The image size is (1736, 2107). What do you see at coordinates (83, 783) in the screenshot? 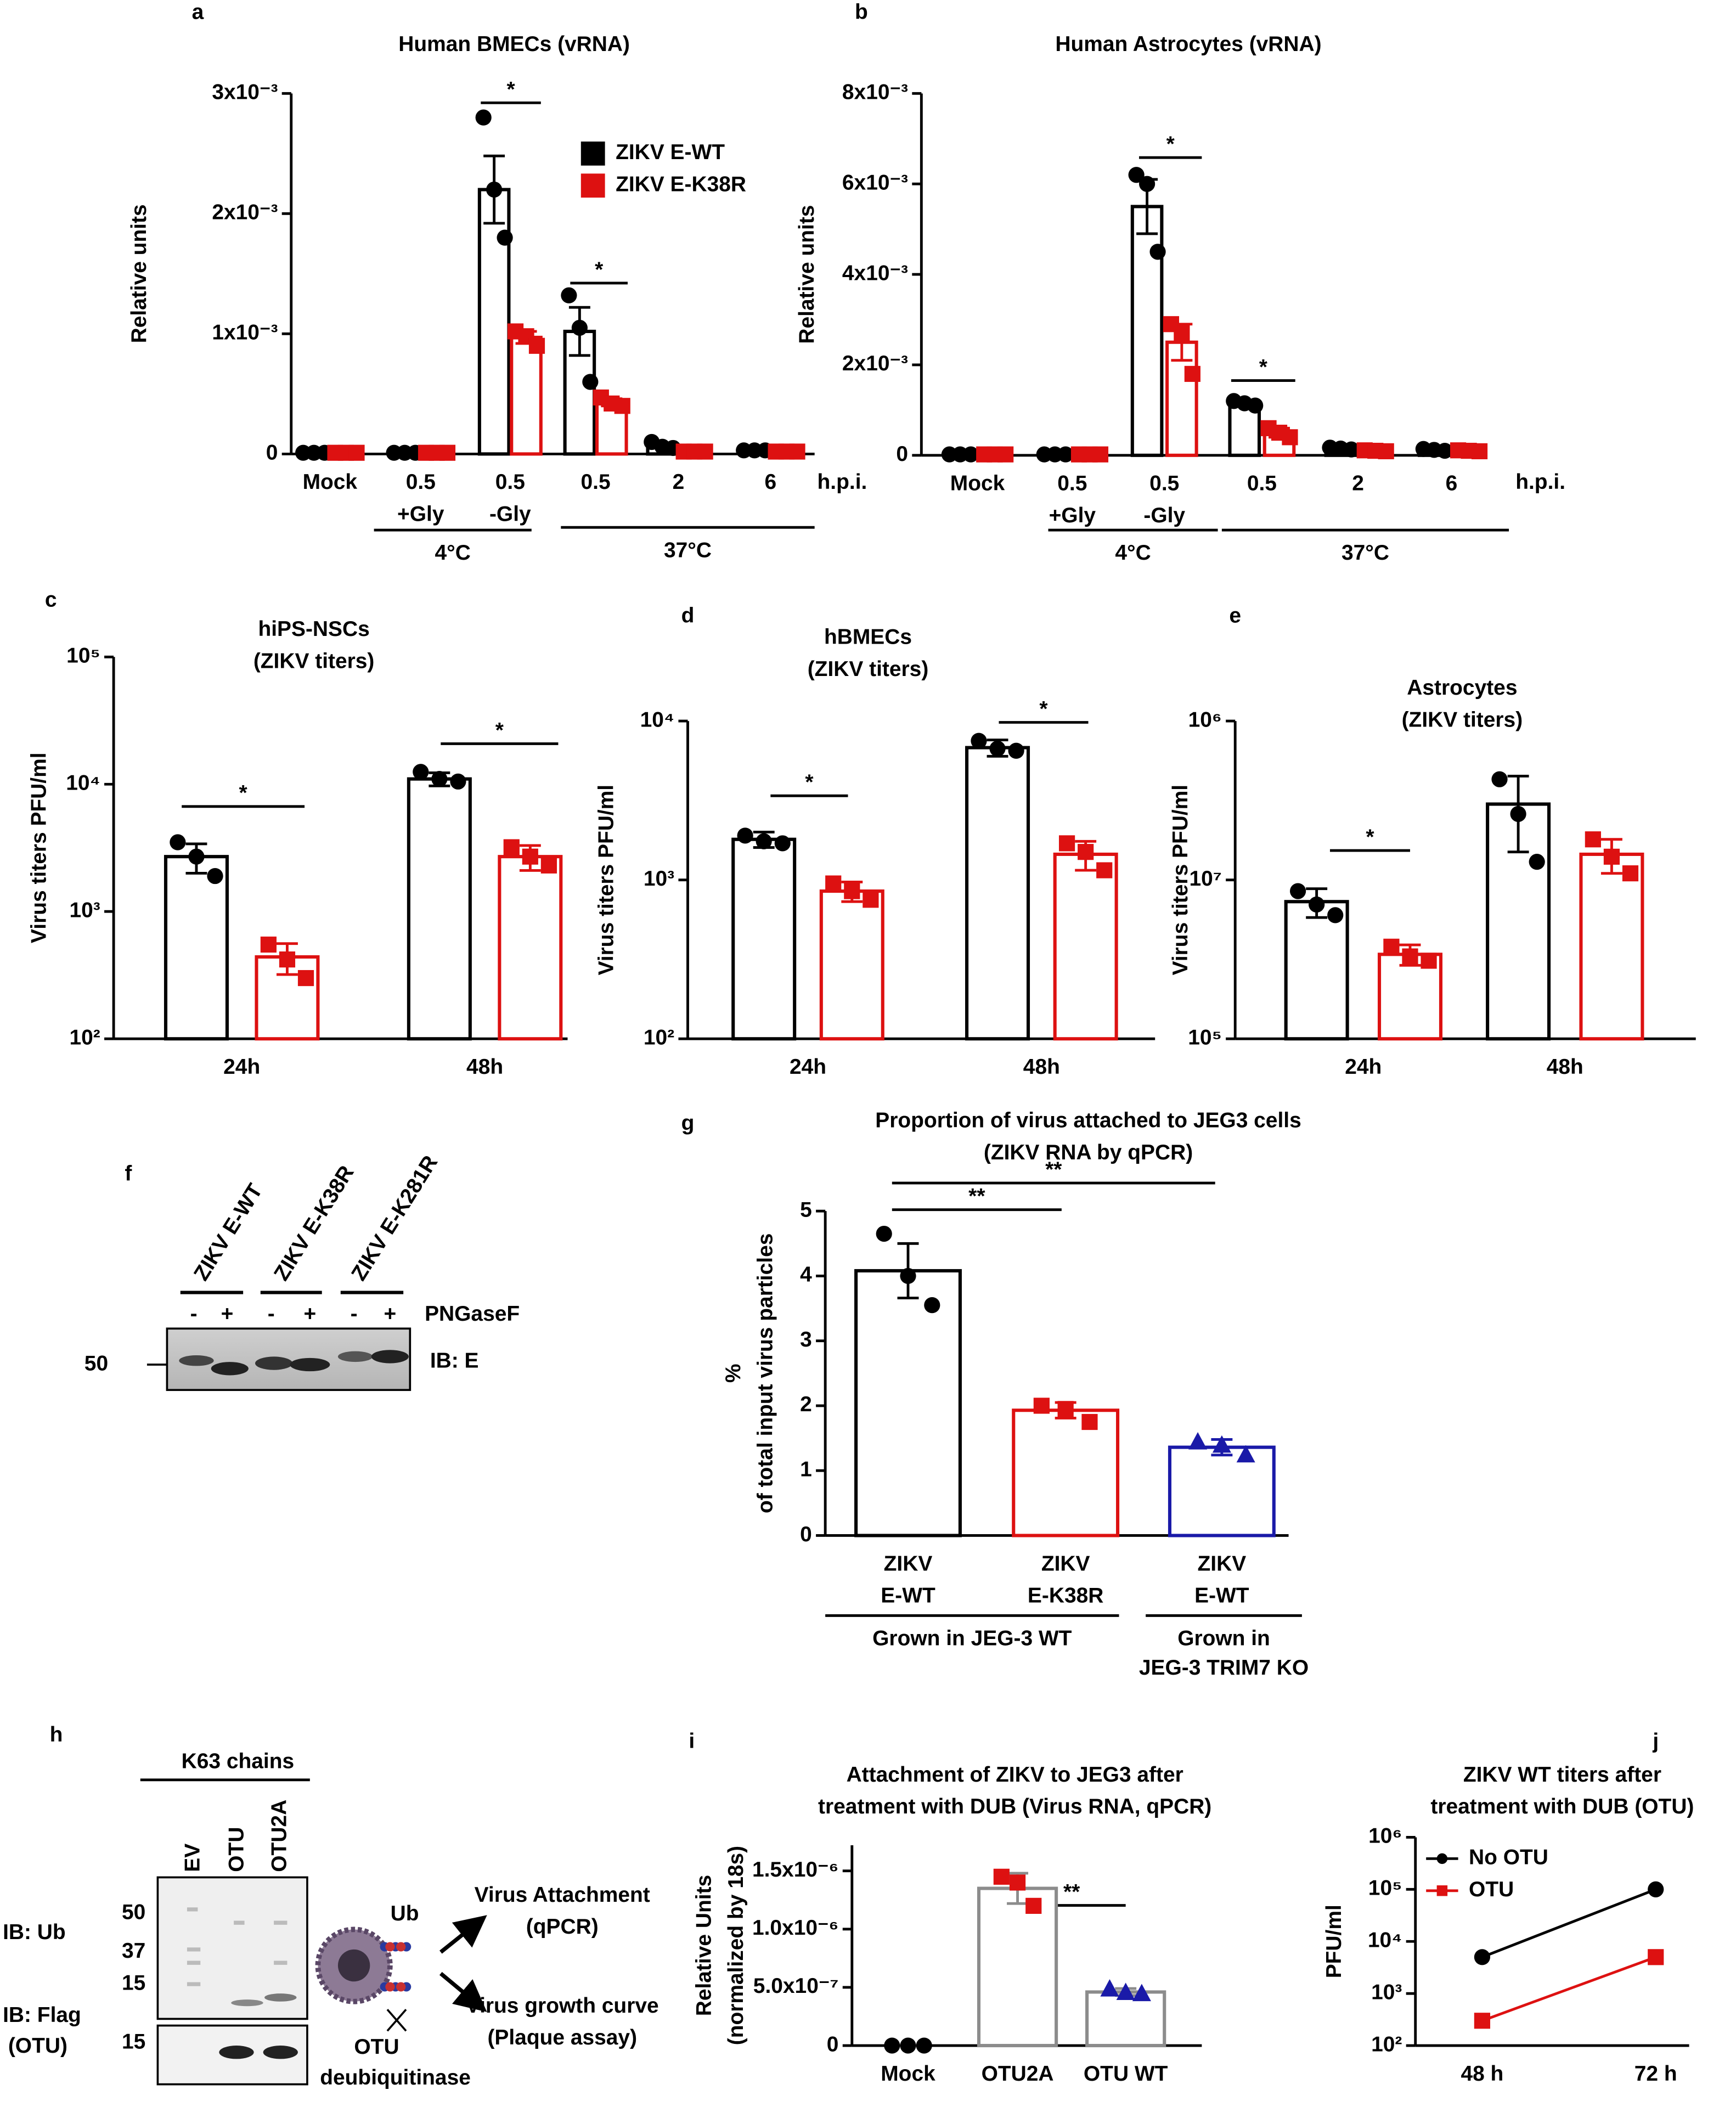
I see `y-tick-label: 10⁴` at bounding box center [83, 783].